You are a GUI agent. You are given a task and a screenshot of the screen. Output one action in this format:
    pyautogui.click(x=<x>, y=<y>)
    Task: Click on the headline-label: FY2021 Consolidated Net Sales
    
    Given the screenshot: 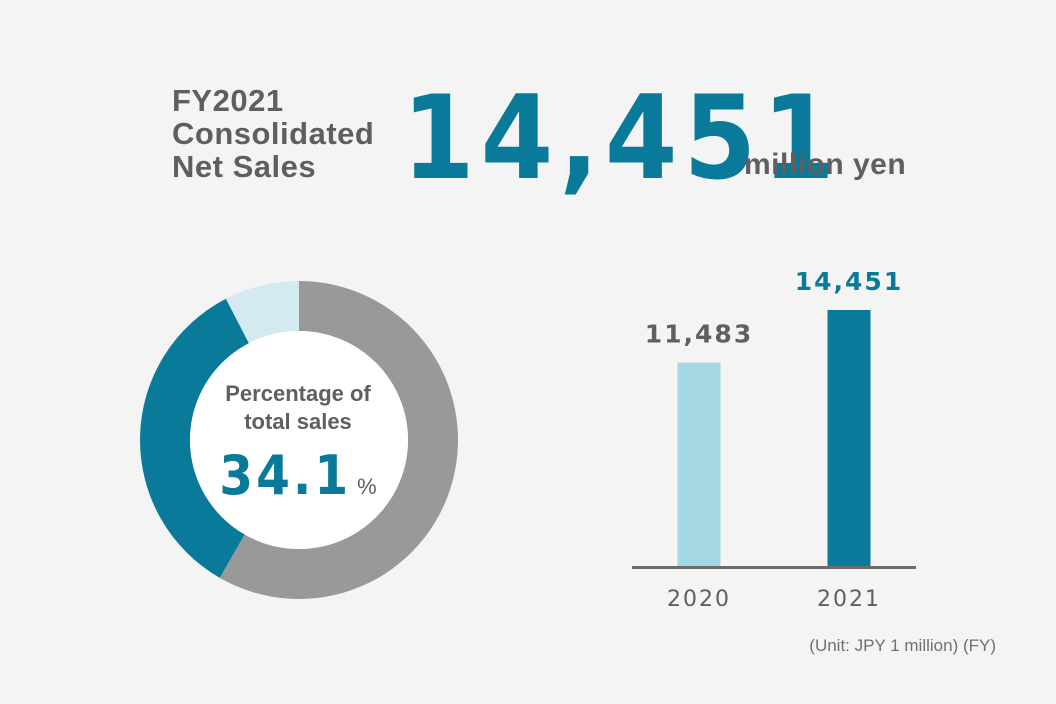 What is the action you would take?
    pyautogui.click(x=273, y=133)
    